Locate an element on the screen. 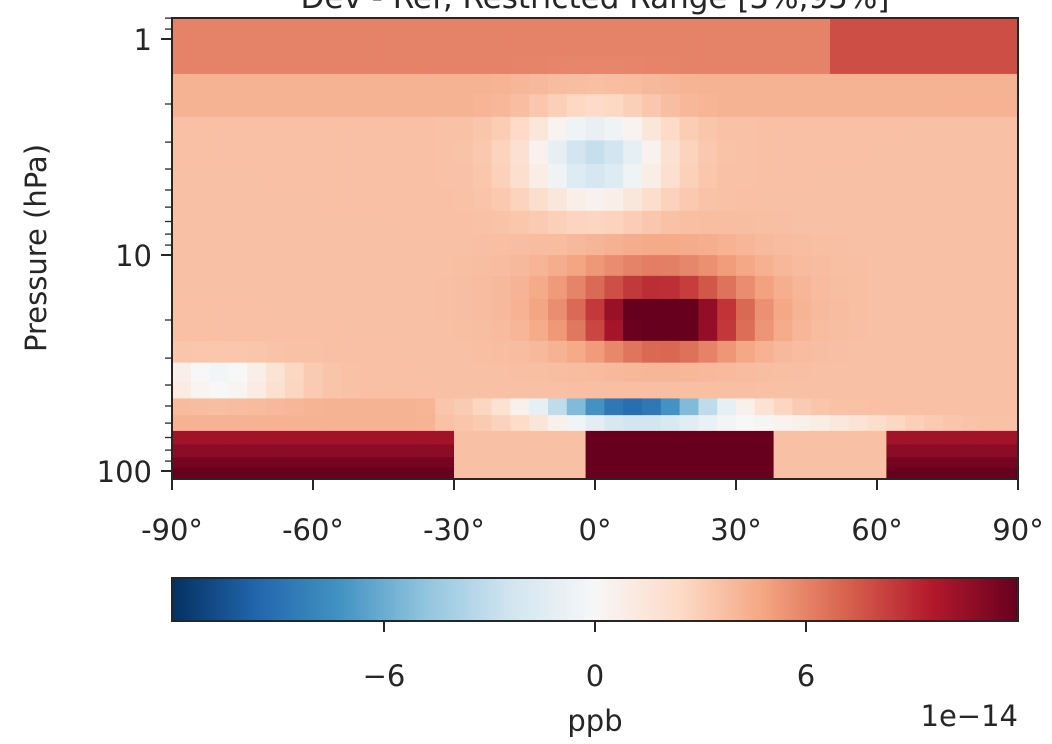  colorbar-tick-label-6: 6 is located at coordinates (806, 676).